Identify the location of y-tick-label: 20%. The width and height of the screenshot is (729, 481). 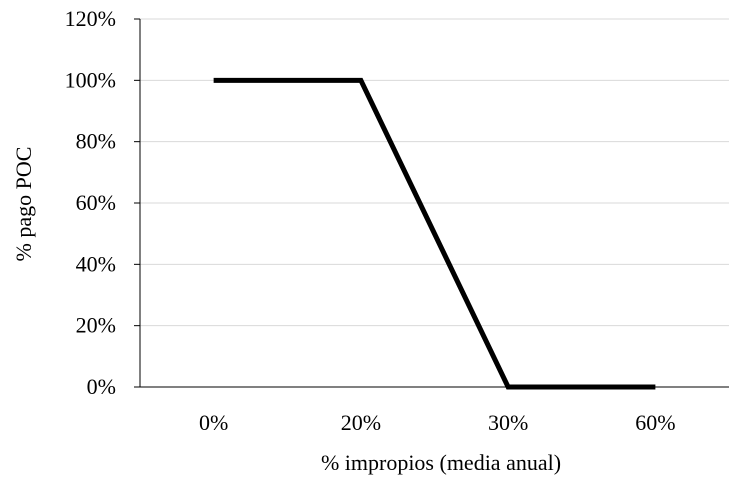
(96, 325).